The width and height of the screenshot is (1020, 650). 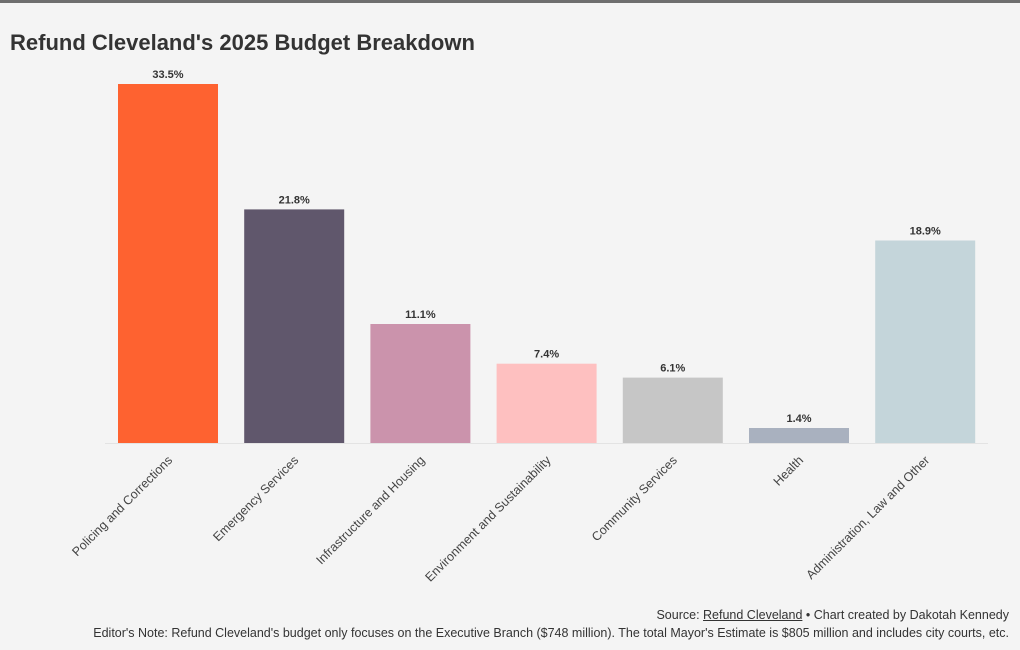 What do you see at coordinates (925, 232) in the screenshot?
I see `data-label-7: 18.9%` at bounding box center [925, 232].